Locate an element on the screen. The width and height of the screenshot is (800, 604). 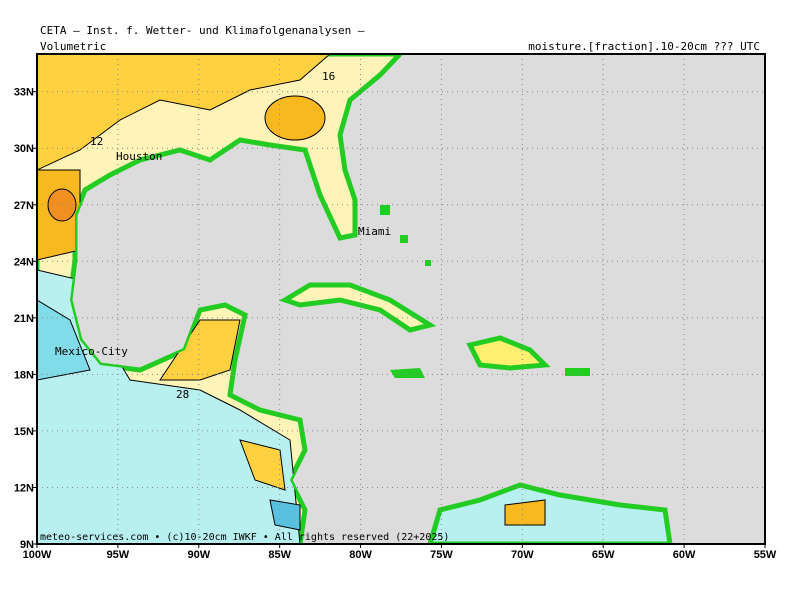
puerto-rico is located at coordinates (577, 372).